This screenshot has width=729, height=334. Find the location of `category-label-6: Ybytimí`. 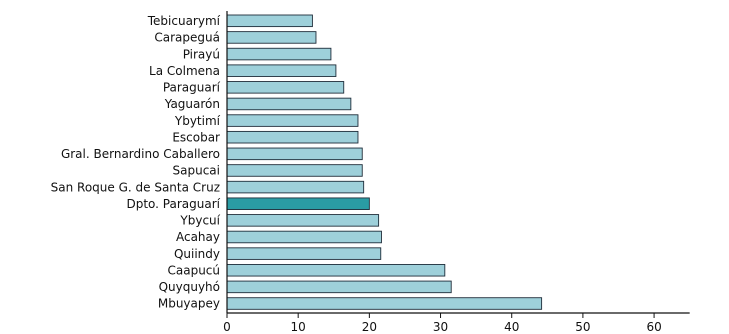

category-label-6: Ybytimí is located at coordinates (197, 121).